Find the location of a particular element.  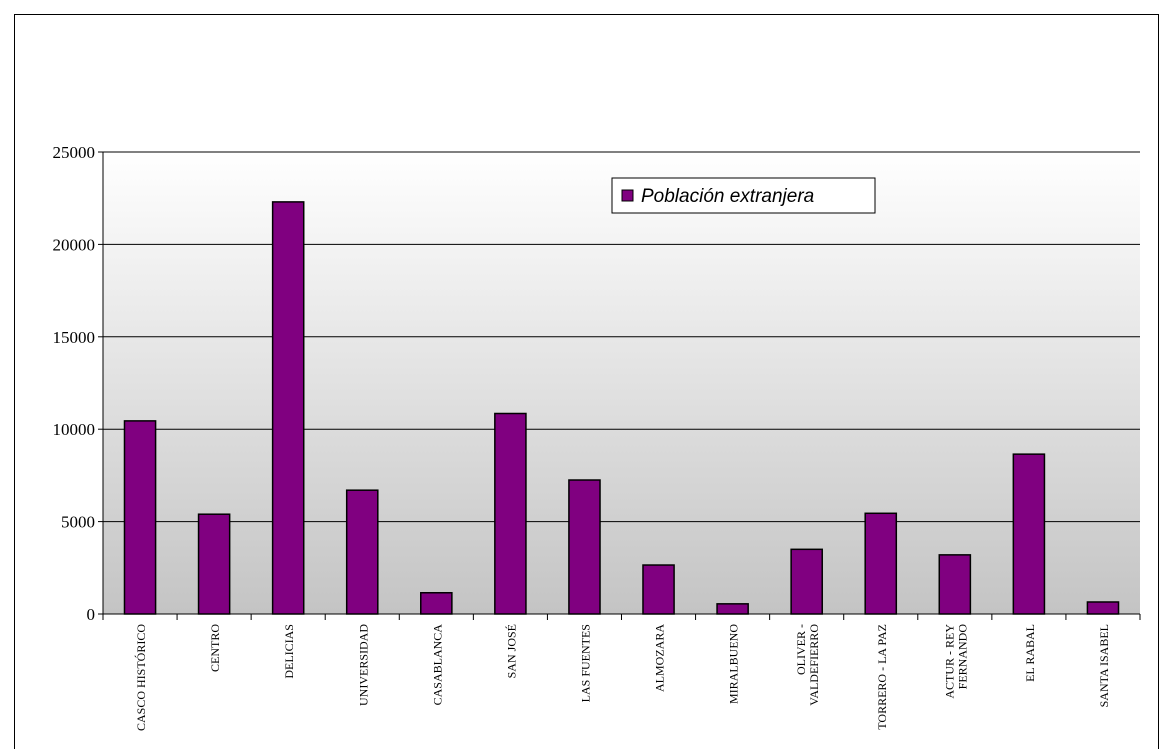

x-tick-label: MIRALBUENO is located at coordinates (734, 664).